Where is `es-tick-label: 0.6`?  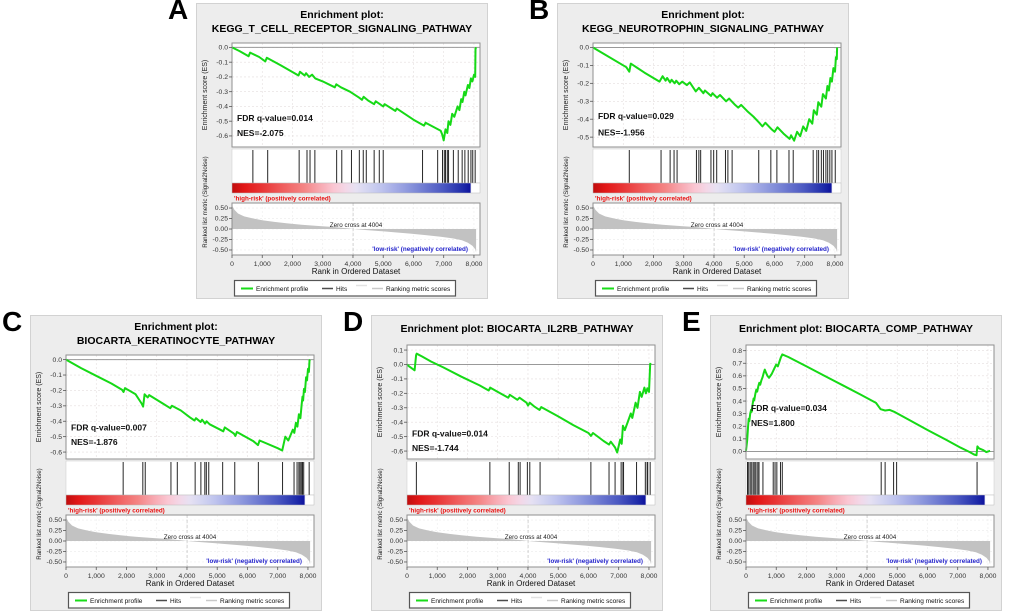 es-tick-label: 0.6 is located at coordinates (738, 376).